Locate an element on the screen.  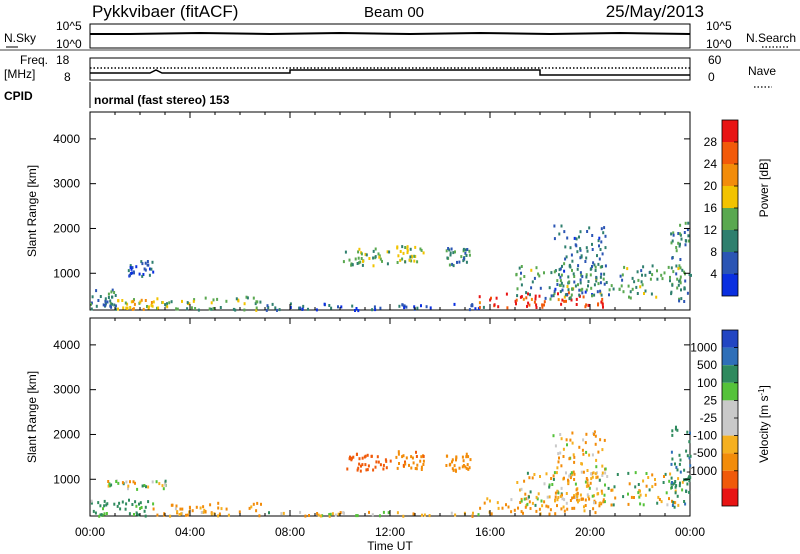
x-tick-label: 00:00 is located at coordinates (690, 532).